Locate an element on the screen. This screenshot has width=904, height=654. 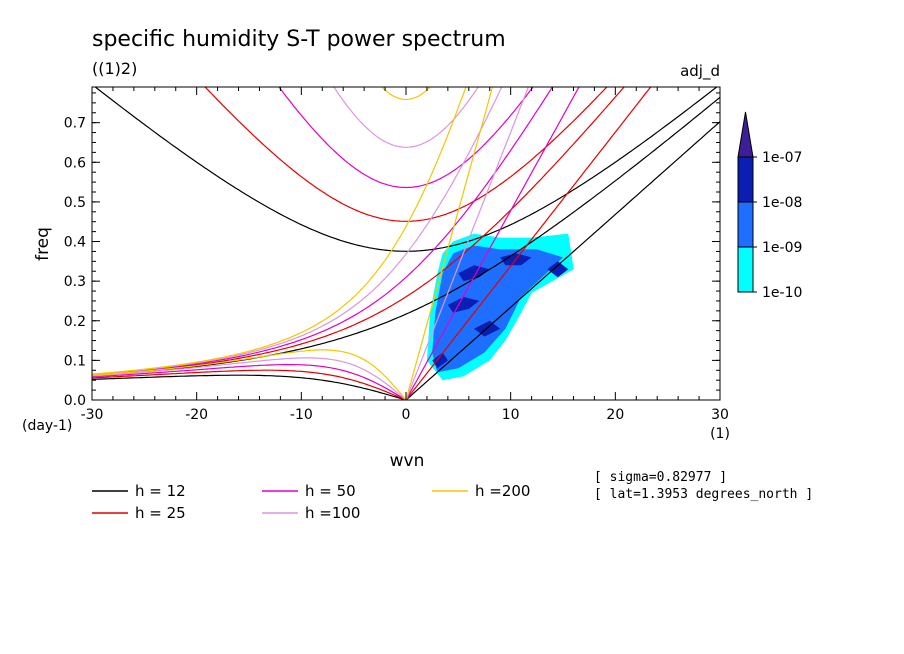
x-tick-label: -30 is located at coordinates (92, 415).